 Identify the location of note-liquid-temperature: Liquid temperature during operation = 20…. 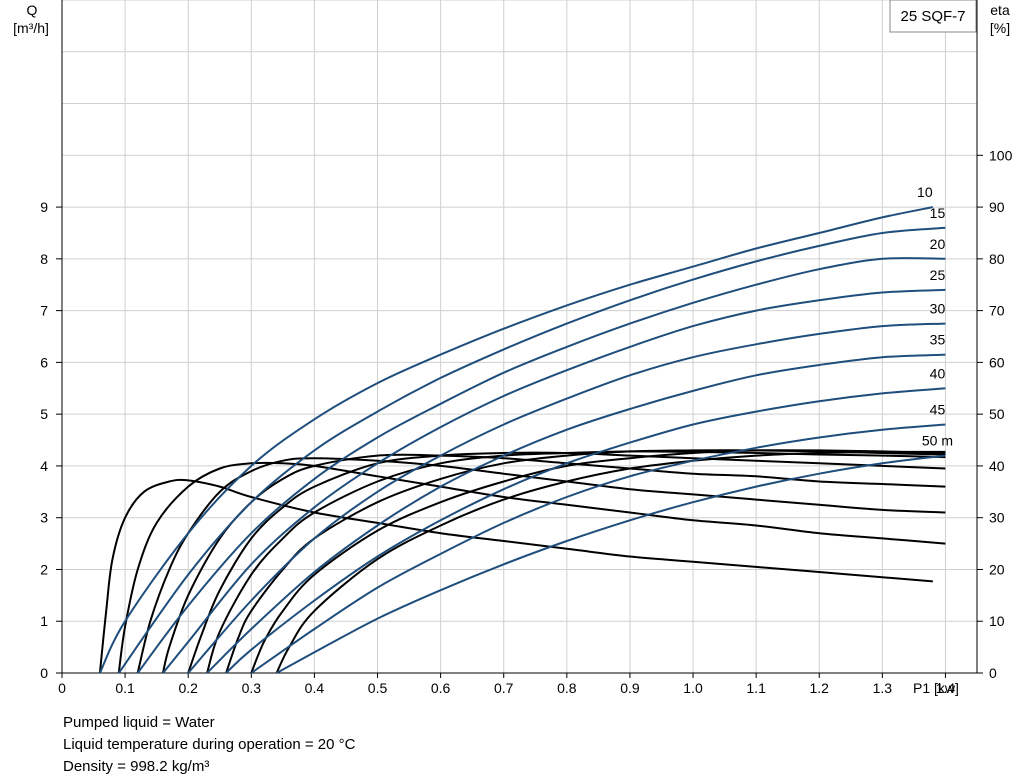
(209, 744).